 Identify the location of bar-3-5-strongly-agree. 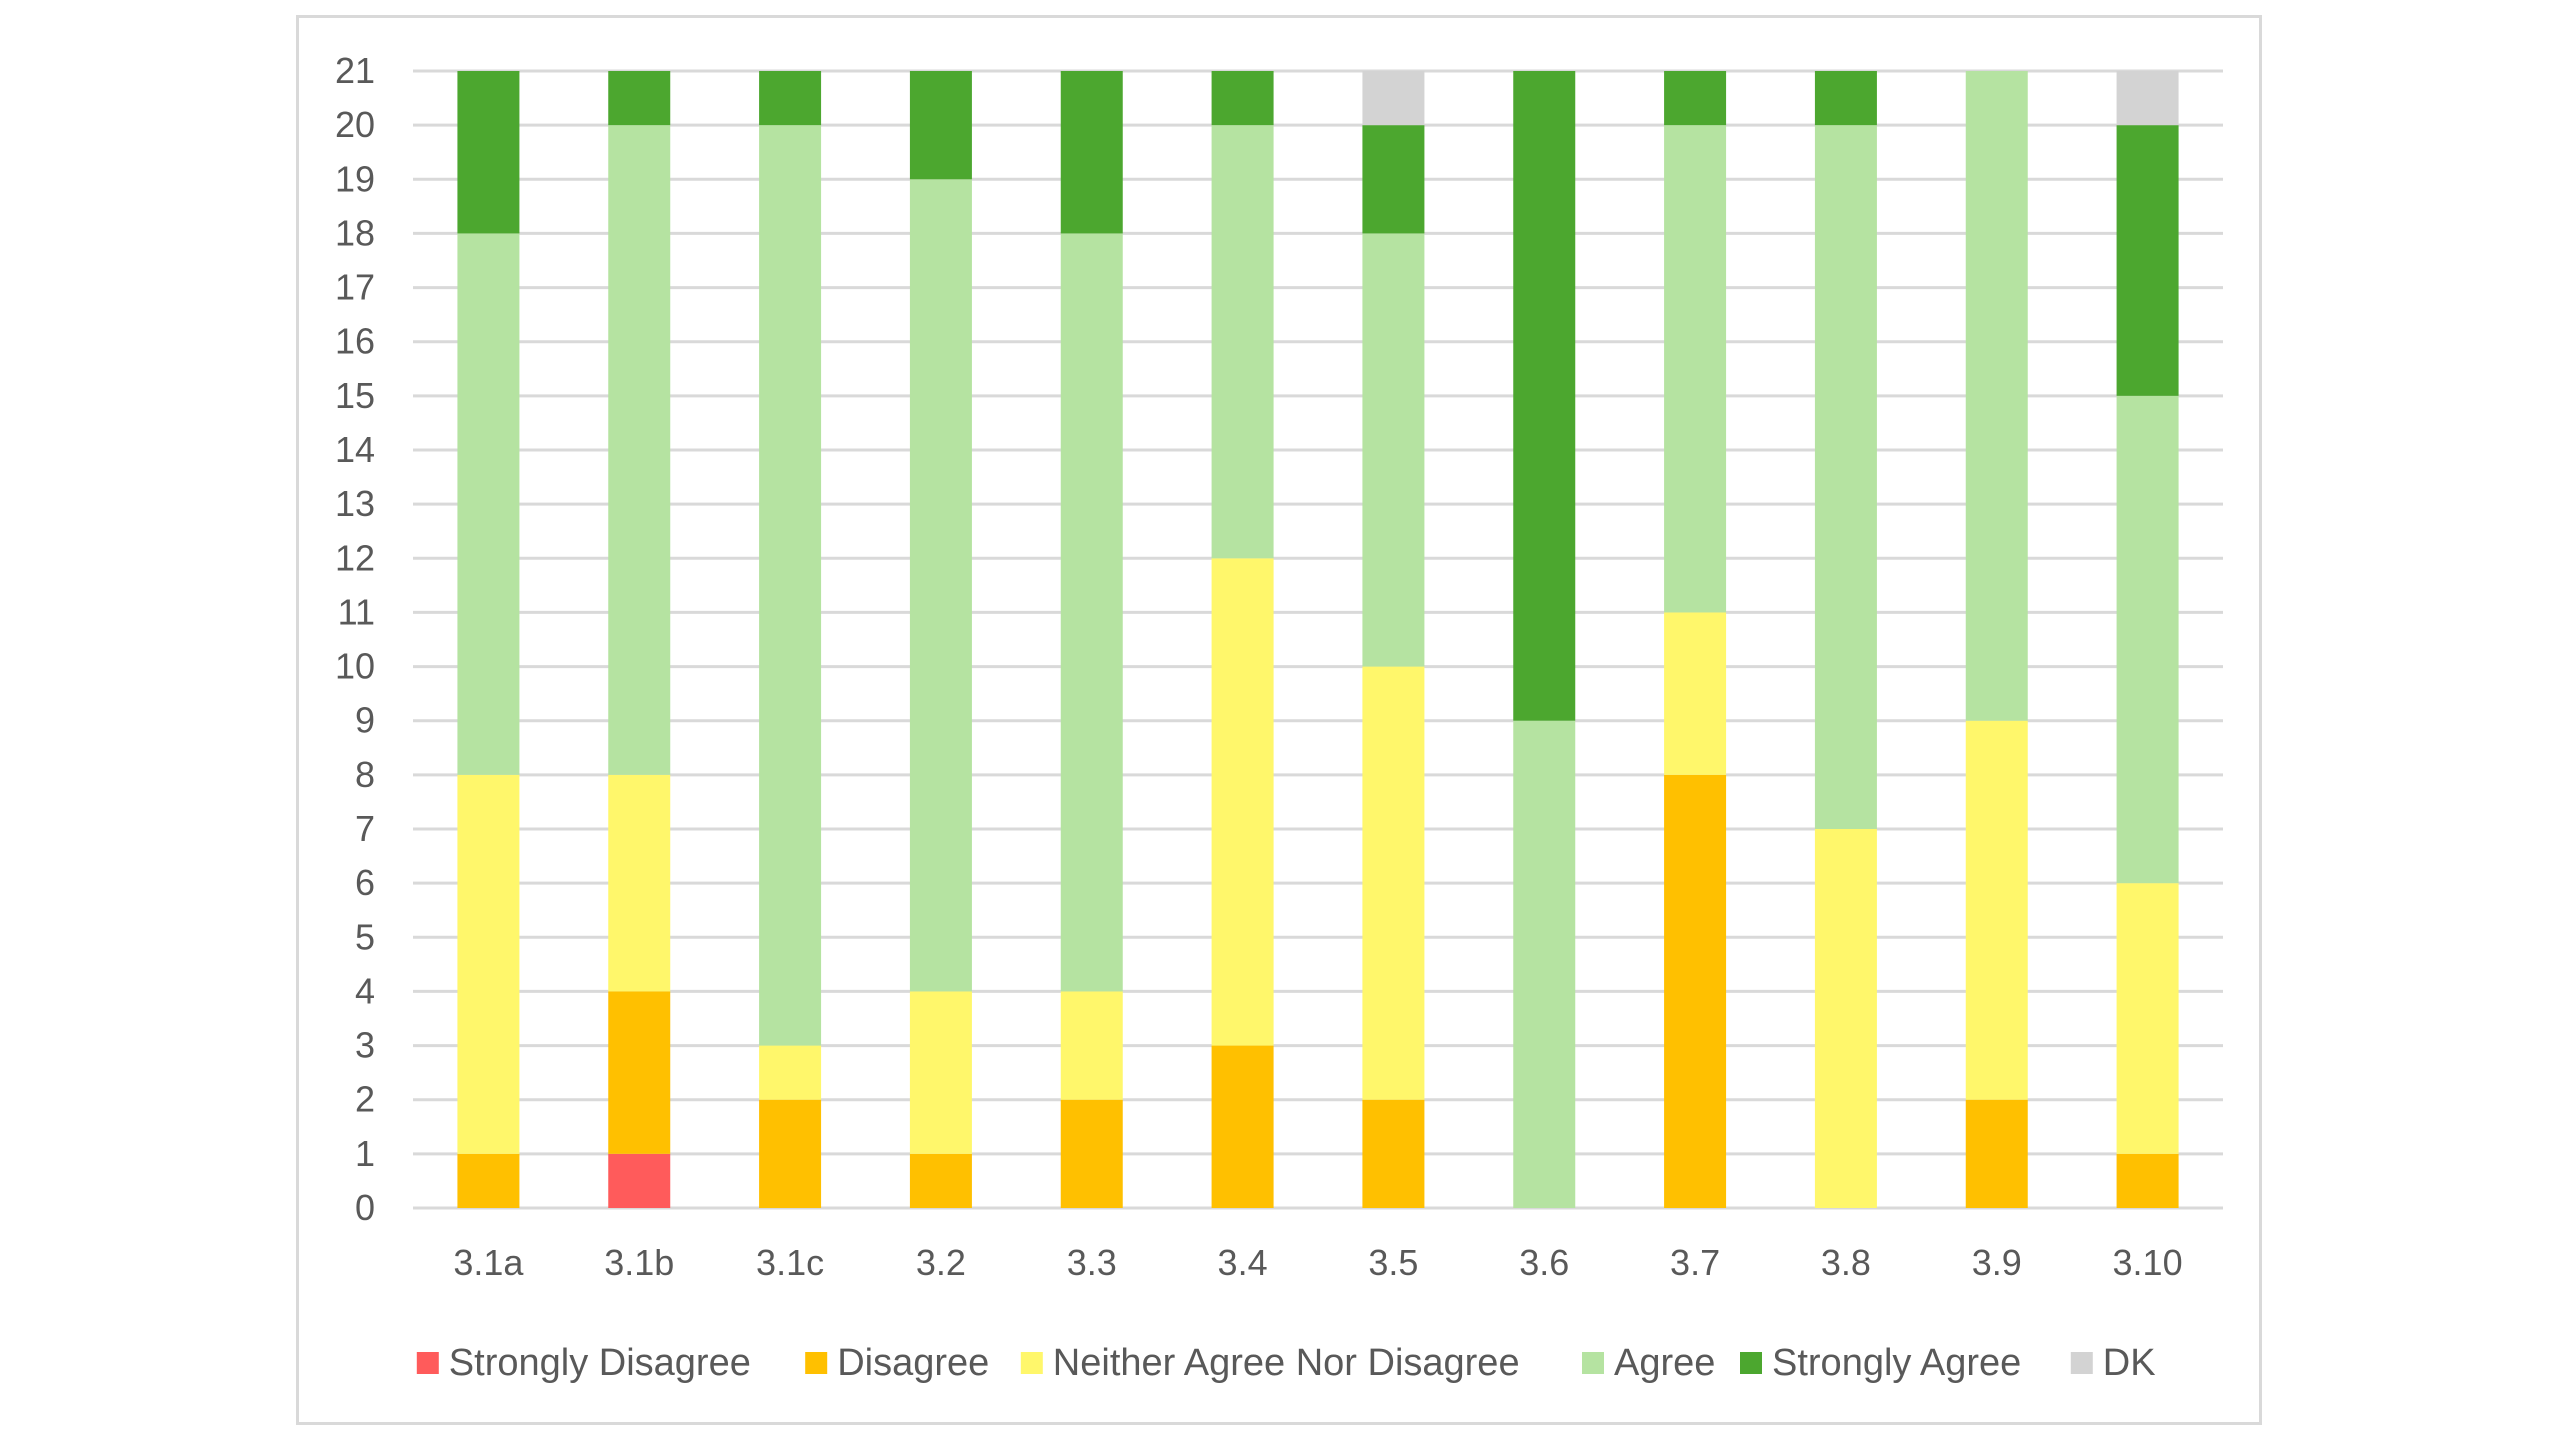
(1393, 179).